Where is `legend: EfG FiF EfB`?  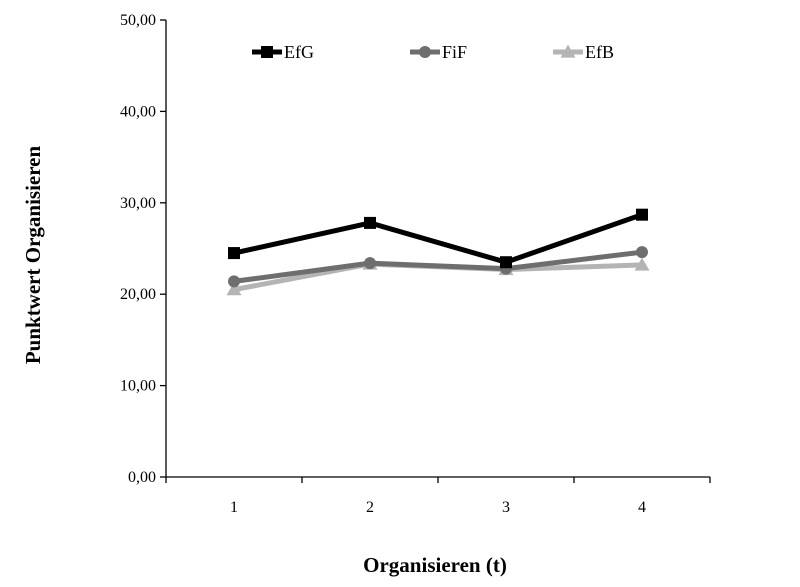 legend: EfG FiF EfB is located at coordinates (433, 52).